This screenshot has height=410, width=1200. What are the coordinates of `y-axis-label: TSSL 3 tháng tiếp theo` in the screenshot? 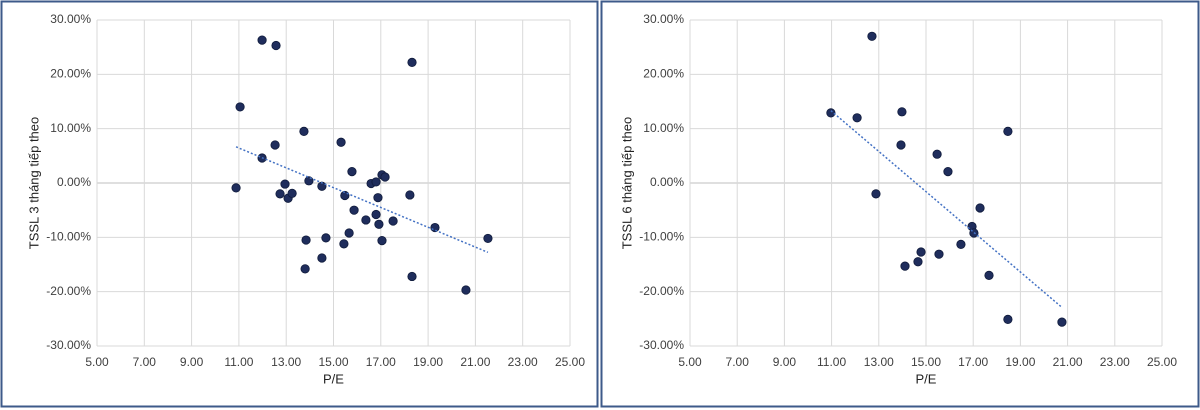 It's located at (33, 183).